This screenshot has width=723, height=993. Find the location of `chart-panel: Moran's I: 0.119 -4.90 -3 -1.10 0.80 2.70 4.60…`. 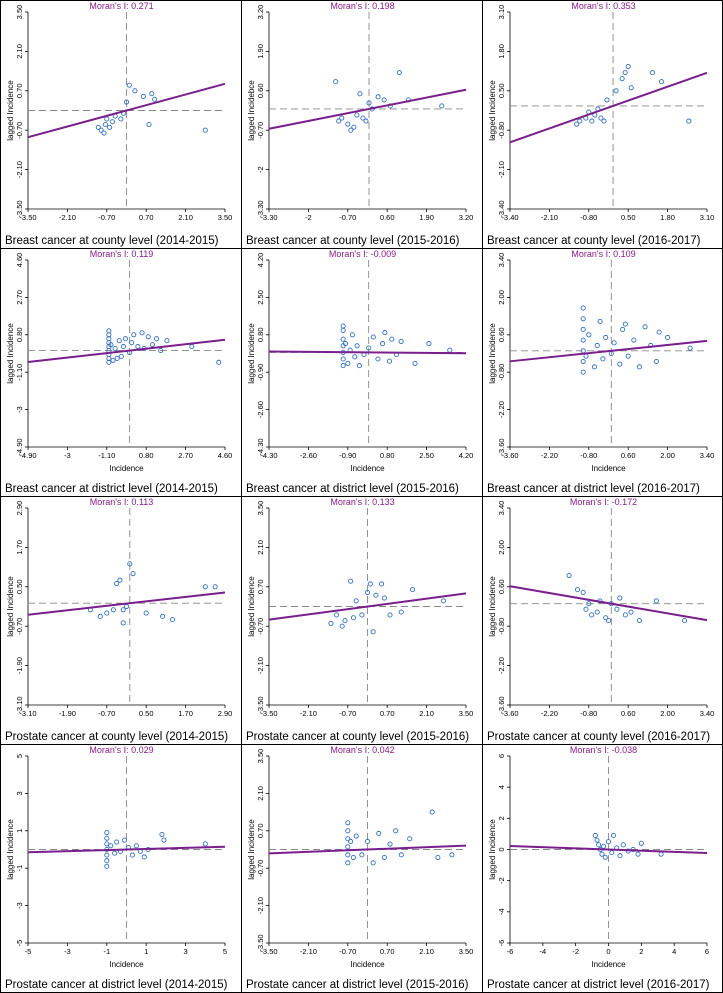

chart-panel: Moran's I: 0.119 -4.90 -3 -1.10 0.80 2.70 4.60… is located at coordinates (121, 372).